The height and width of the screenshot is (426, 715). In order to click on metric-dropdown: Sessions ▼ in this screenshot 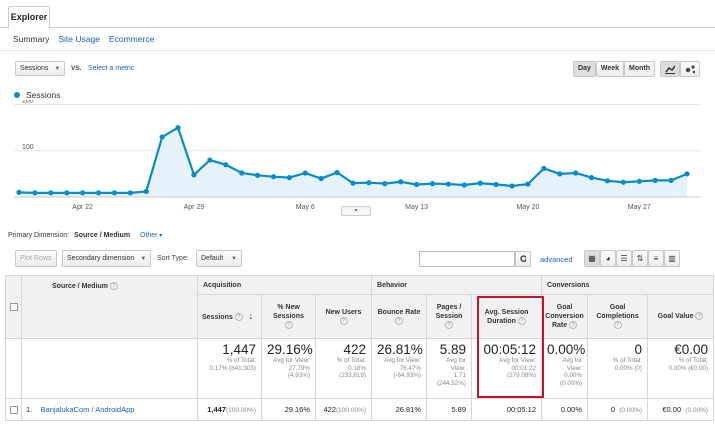, I will do `click(40, 68)`.